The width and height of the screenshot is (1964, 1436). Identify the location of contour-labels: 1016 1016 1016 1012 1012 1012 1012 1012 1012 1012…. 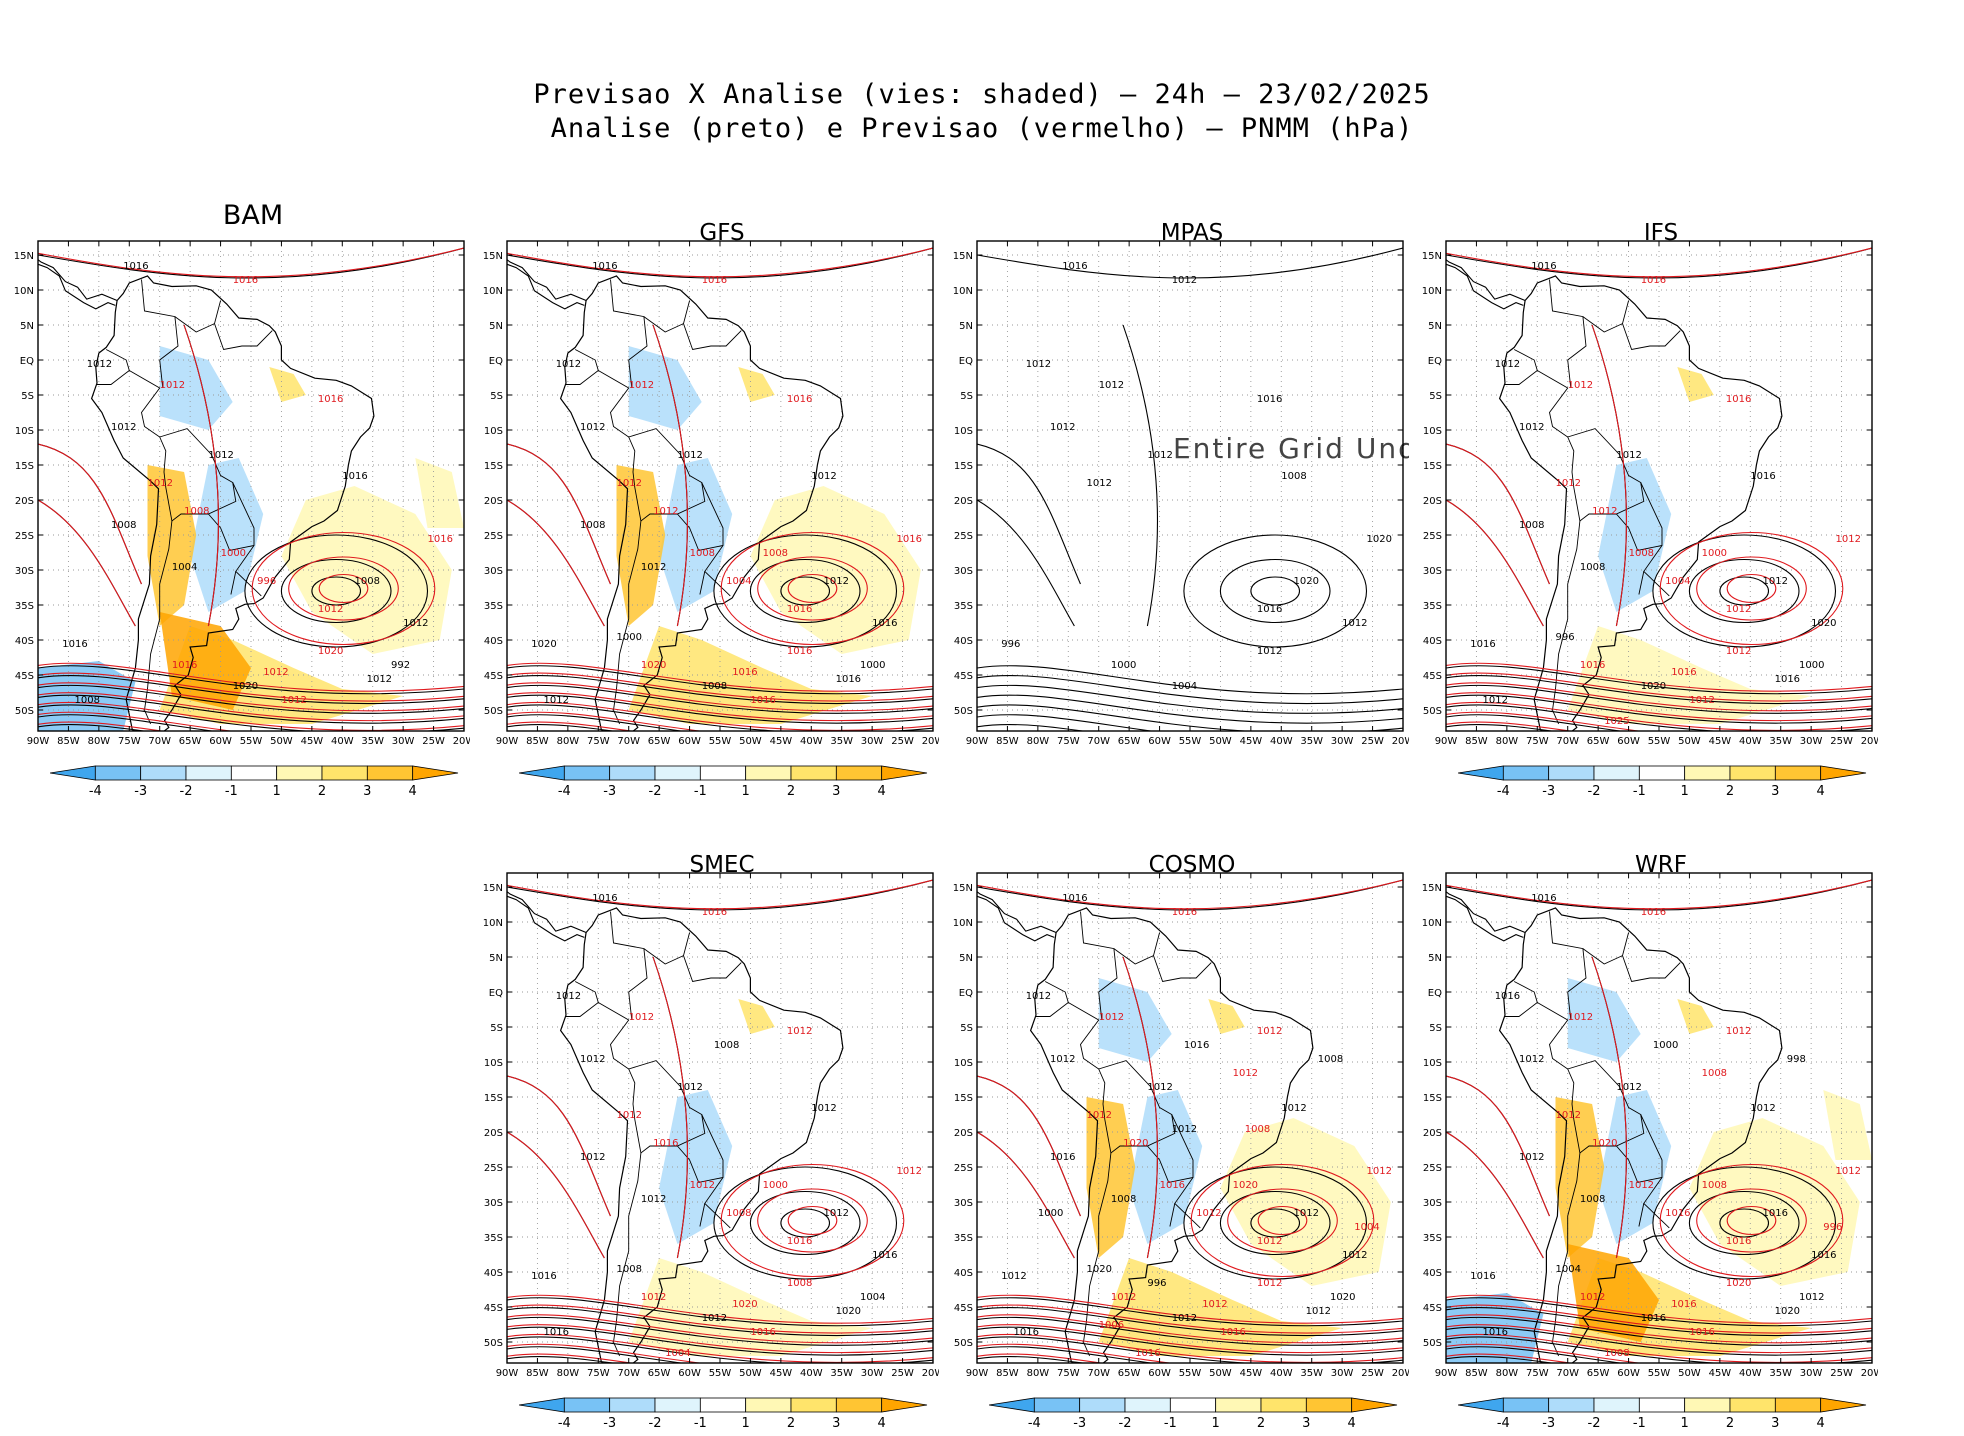
(1665, 1126).